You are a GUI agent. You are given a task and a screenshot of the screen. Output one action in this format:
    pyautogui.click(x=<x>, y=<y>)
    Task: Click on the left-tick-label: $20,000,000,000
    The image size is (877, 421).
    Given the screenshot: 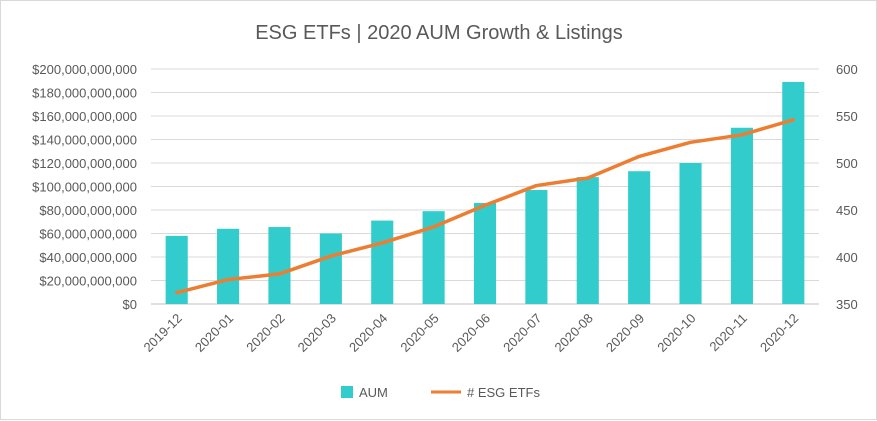 What is the action you would take?
    pyautogui.click(x=88, y=281)
    